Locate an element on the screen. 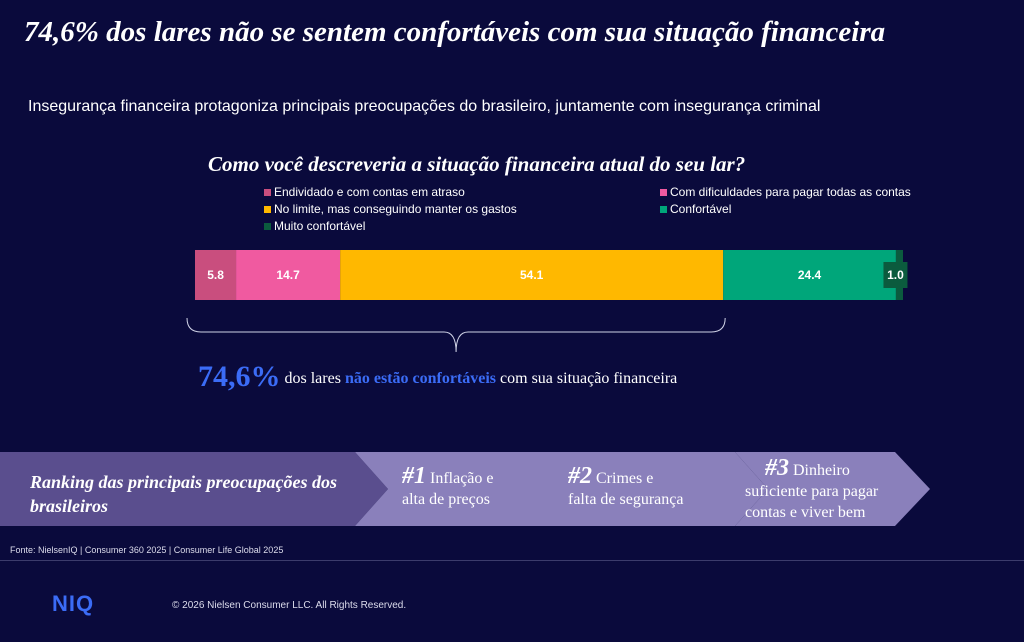 The height and width of the screenshot is (642, 1024). bar-data-label-2: 14.7 is located at coordinates (288, 275).